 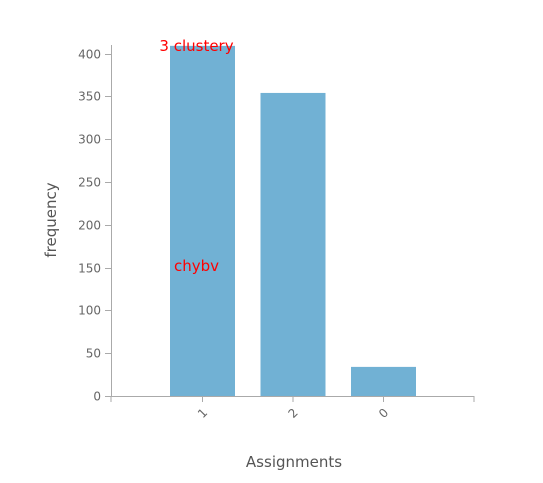 I want to click on y-axis-title: frequency, so click(x=51, y=219).